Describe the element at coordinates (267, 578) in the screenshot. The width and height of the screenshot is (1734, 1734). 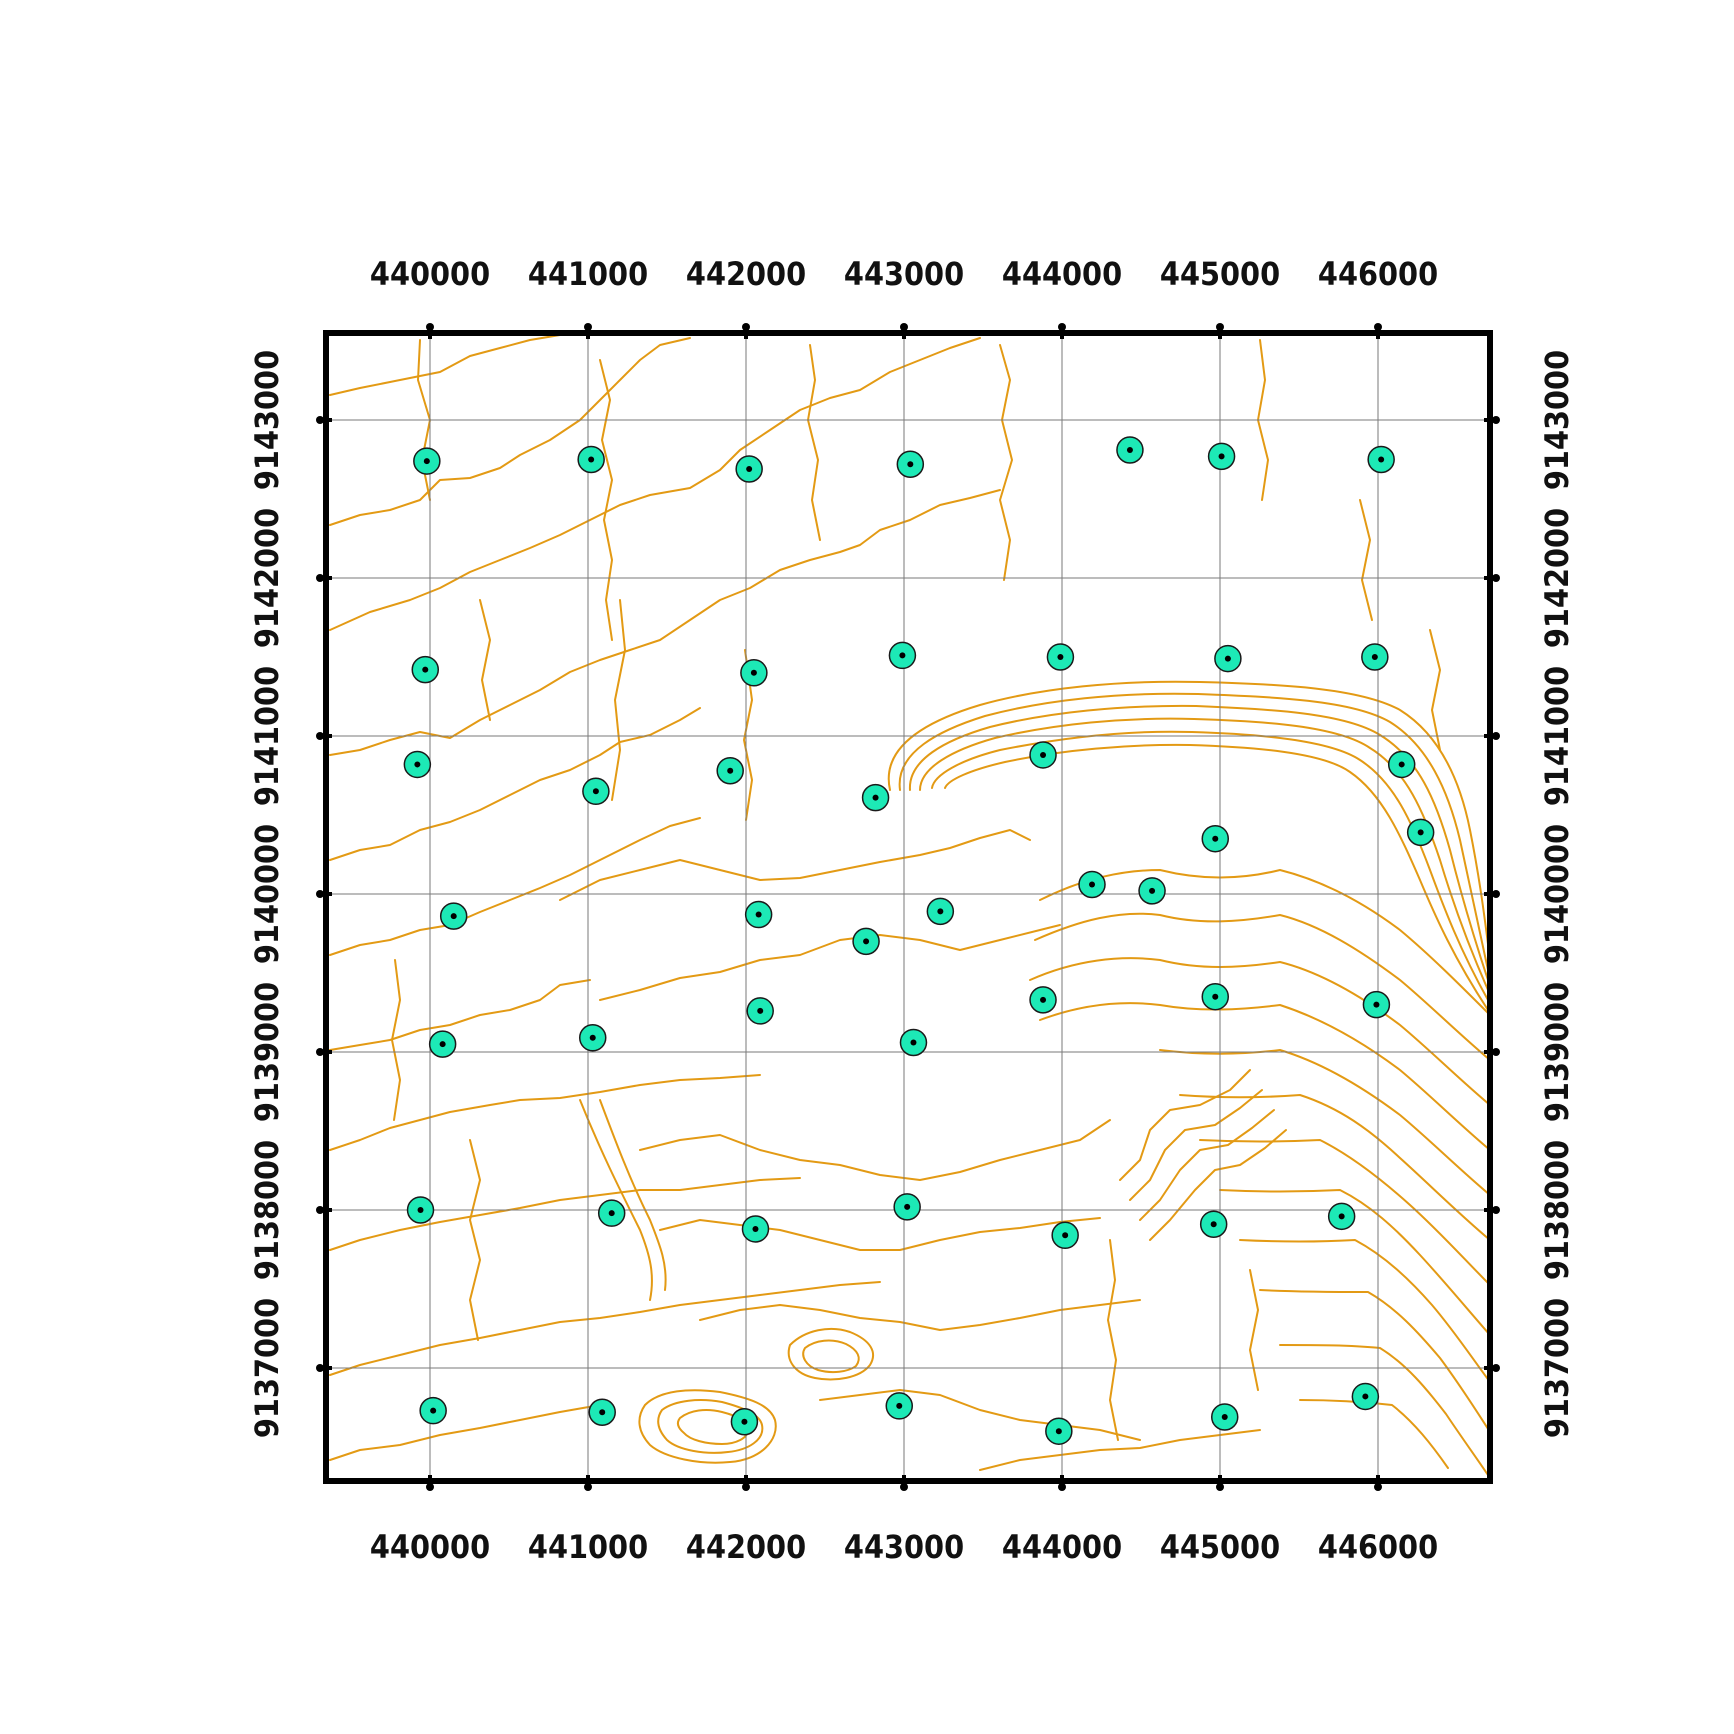
I see `northing-label-left: 9142000` at that location.